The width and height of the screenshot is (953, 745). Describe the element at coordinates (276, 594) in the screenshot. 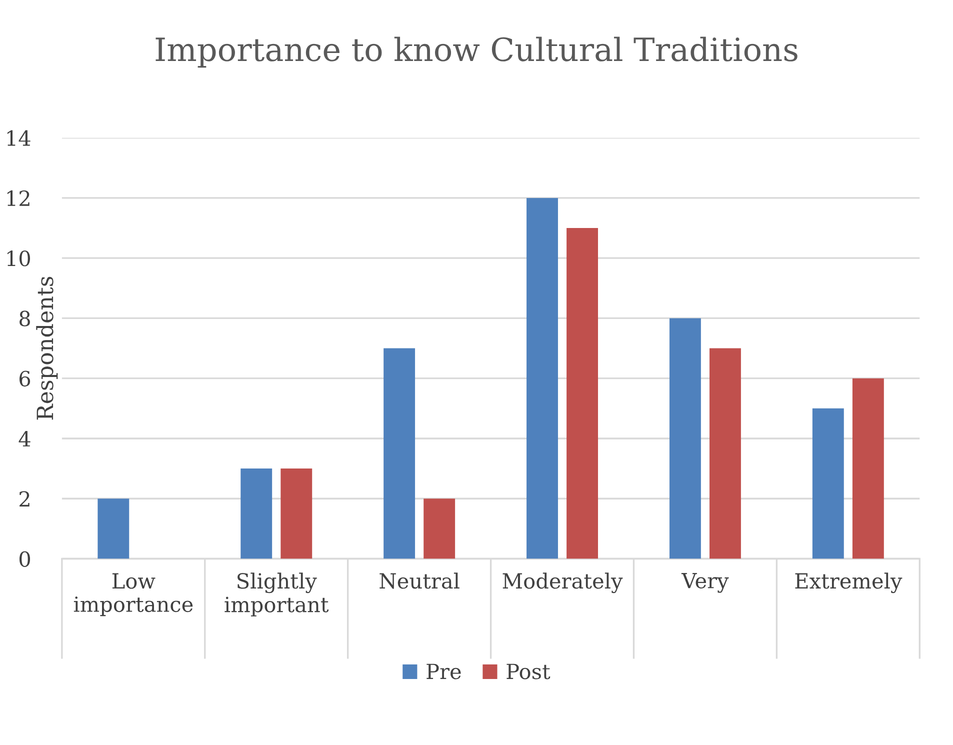

I see `x-tick-label: Slightly important` at that location.